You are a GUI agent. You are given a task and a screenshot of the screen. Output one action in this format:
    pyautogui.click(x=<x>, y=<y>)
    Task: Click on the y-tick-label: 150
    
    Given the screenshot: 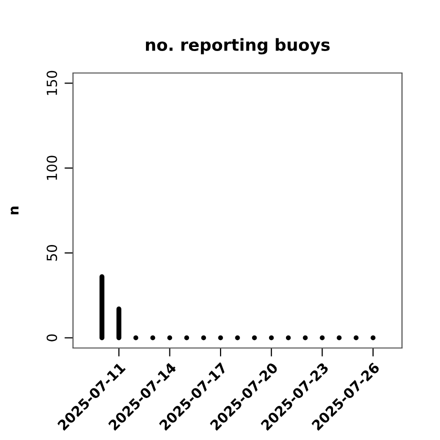 What is the action you would take?
    pyautogui.click(x=52, y=82)
    